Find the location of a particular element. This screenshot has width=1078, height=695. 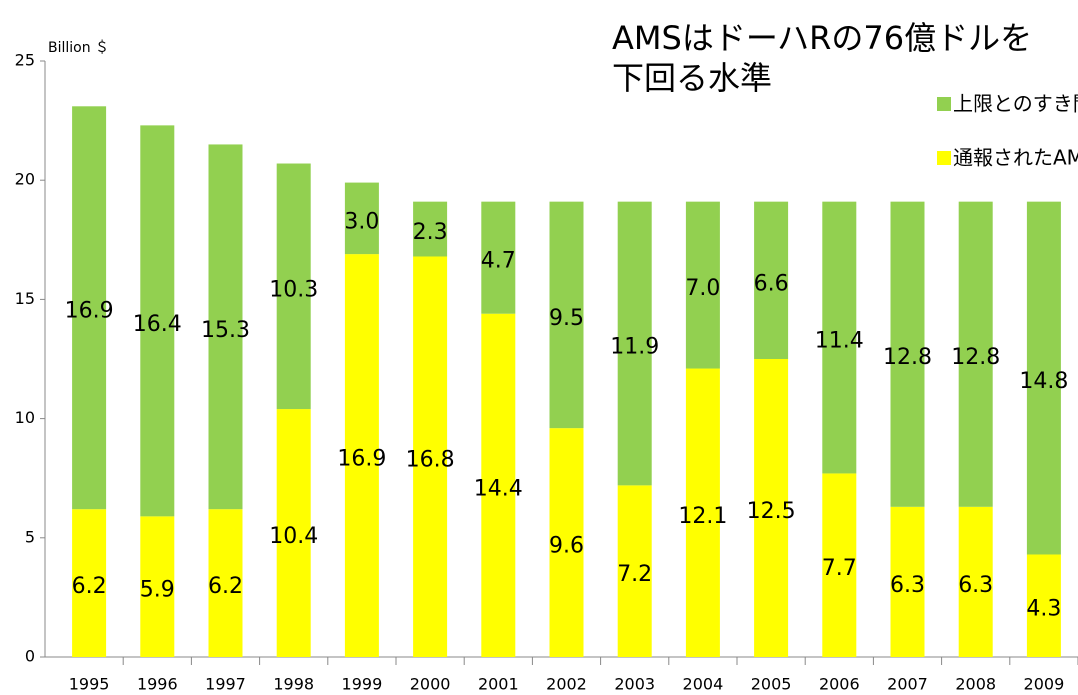

y-tick-label: 10 is located at coordinates (25, 417).